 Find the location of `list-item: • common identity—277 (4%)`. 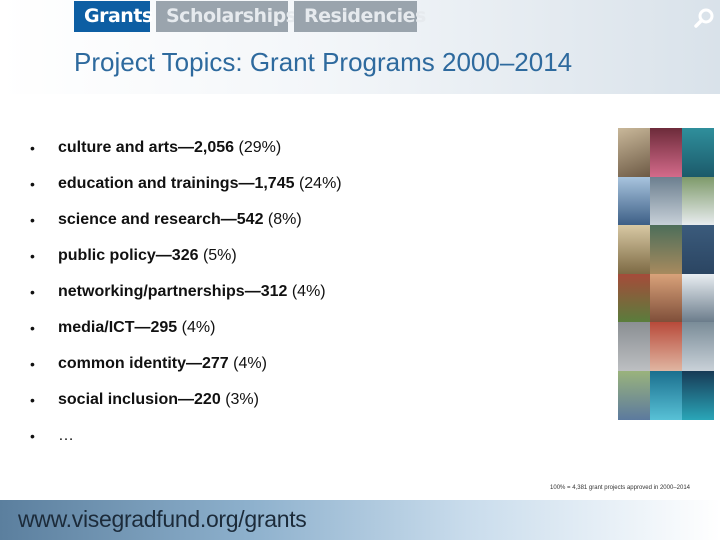

list-item: • common identity—277 (4%) is located at coordinates (186, 364).